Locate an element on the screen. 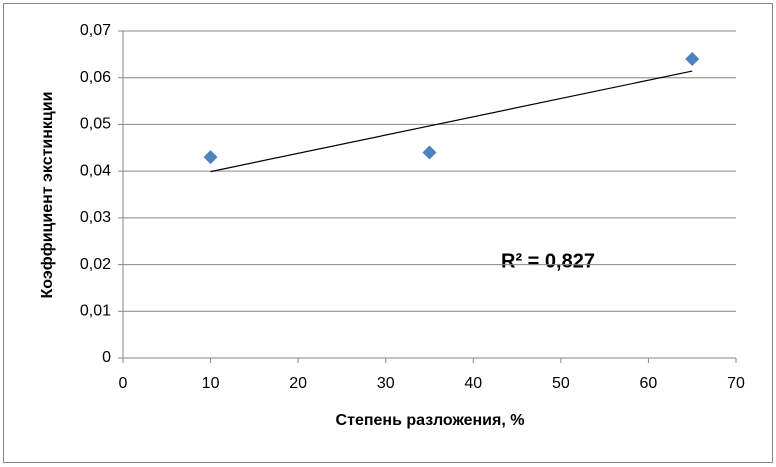 This screenshot has height=467, width=776. x-tick-label: 0 is located at coordinates (123, 383).